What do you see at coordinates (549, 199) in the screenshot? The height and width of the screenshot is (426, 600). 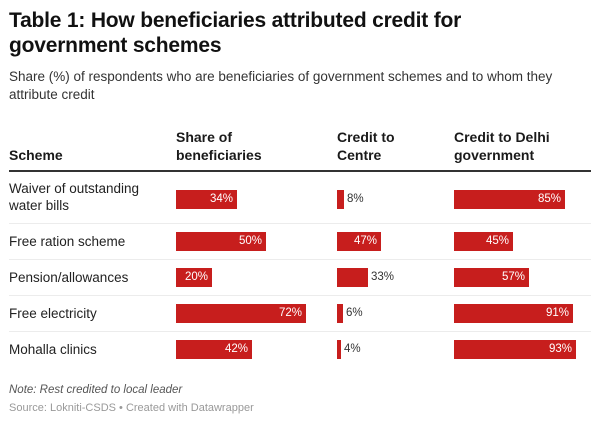 I see `data-label-delhi: 85%` at bounding box center [549, 199].